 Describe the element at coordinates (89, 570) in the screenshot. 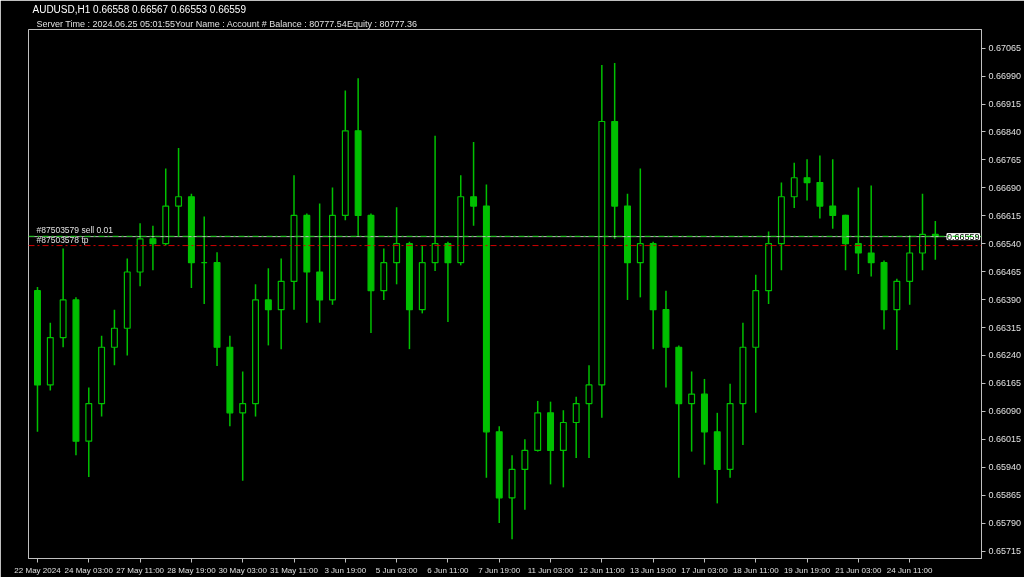

I see `x-tick-label: 24 May 03:00` at that location.